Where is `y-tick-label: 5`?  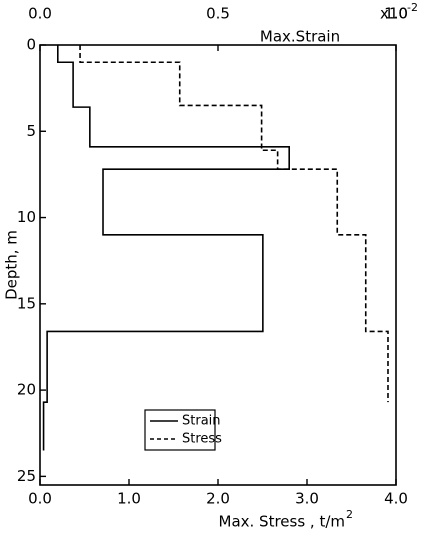 y-tick-label: 5 is located at coordinates (31, 131).